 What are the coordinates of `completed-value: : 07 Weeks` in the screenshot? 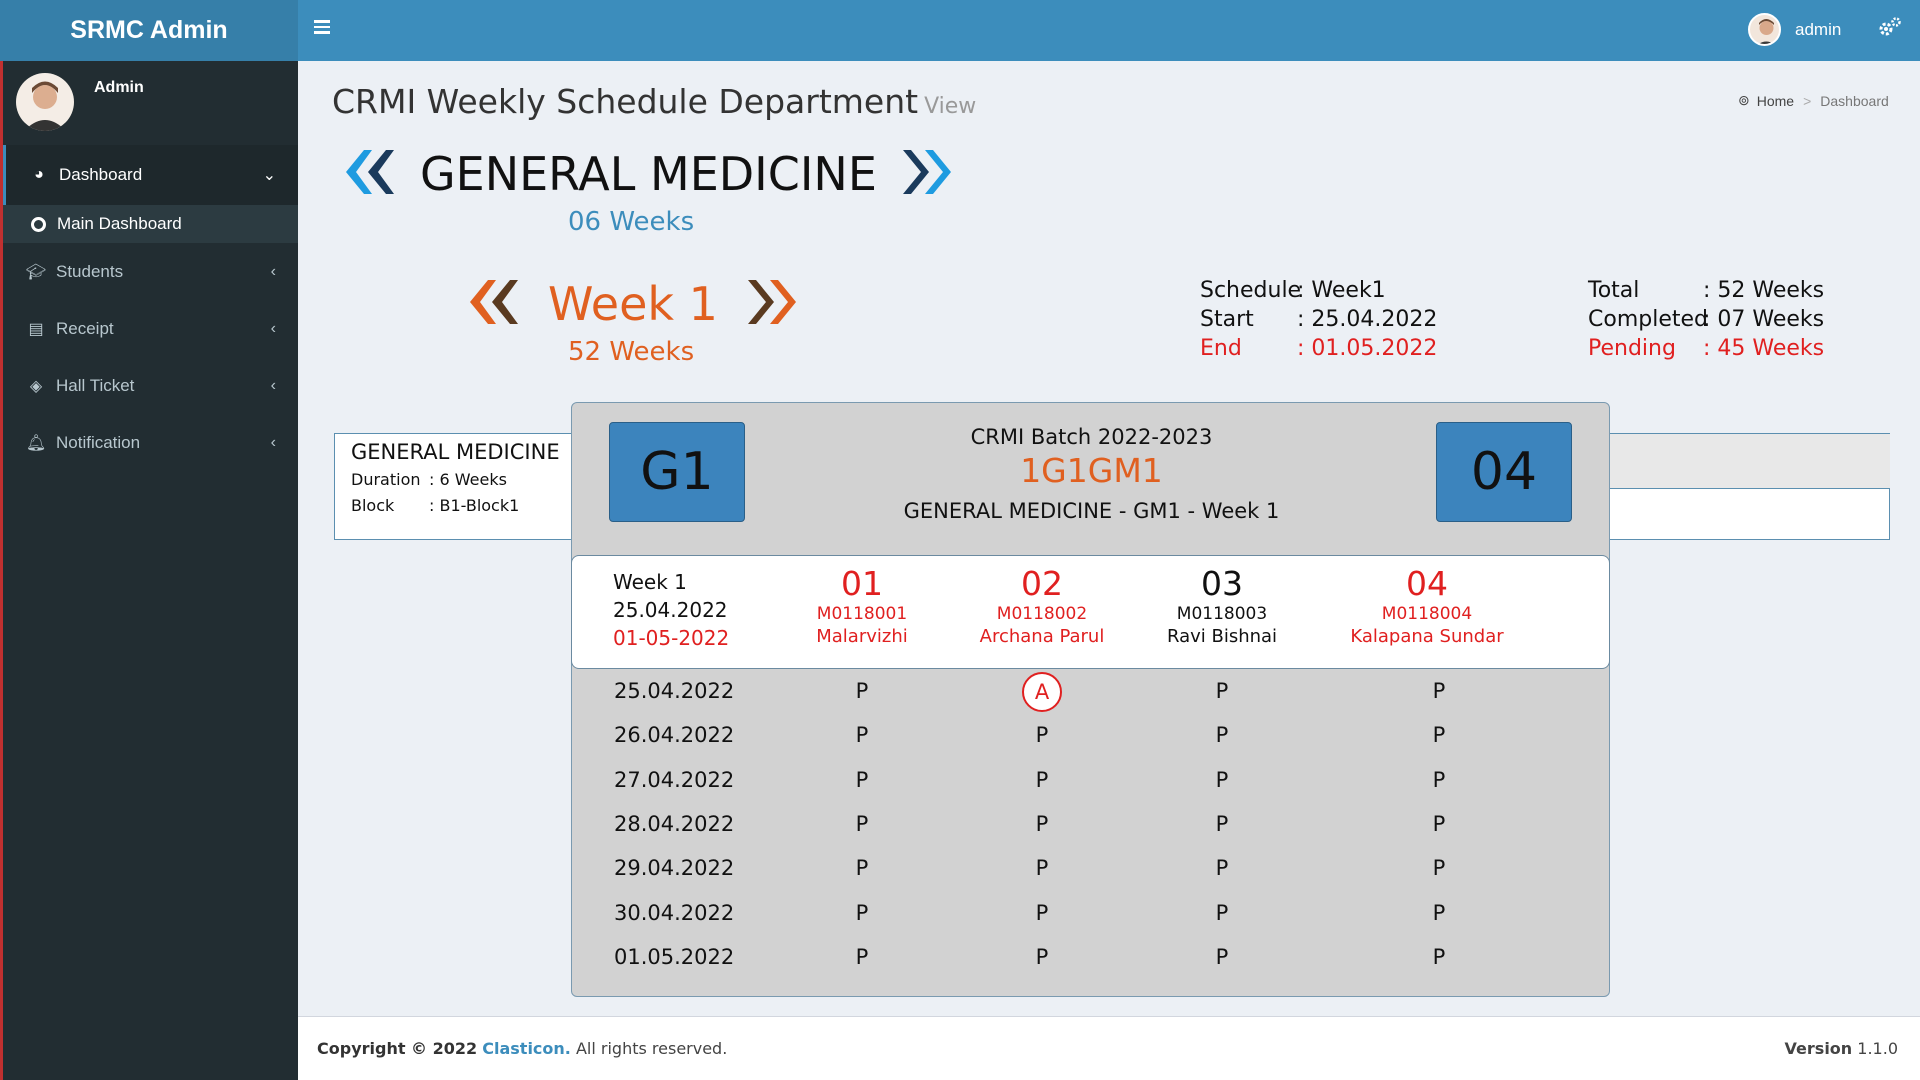 It's located at (1764, 319).